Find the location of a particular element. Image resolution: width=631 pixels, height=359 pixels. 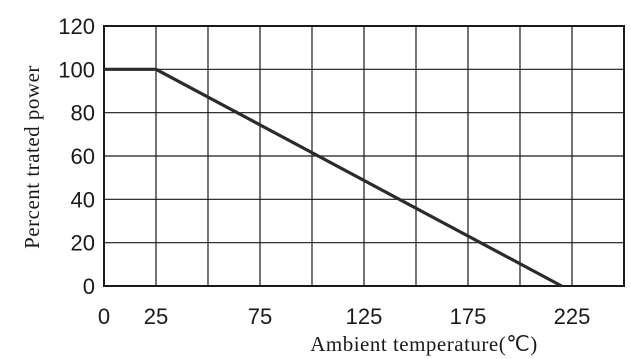

x-tick-label: 175 is located at coordinates (468, 316).